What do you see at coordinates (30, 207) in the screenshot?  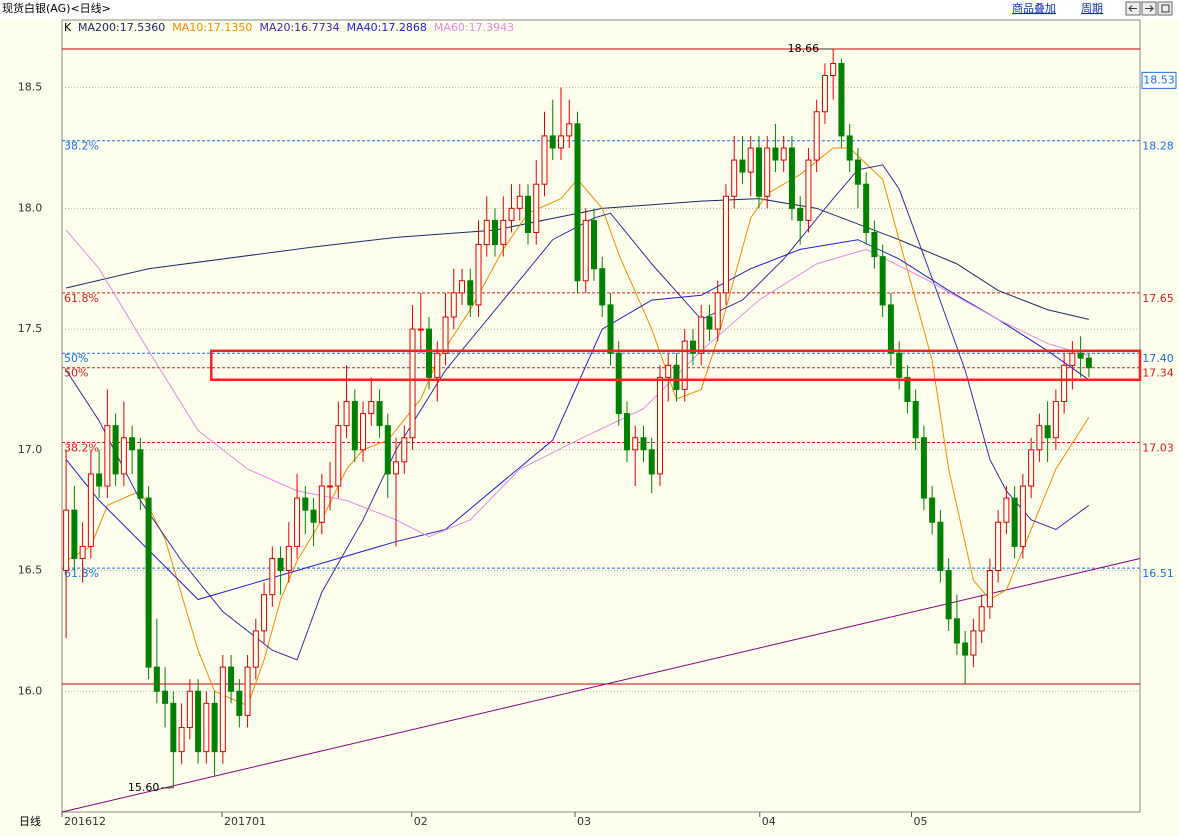 I see `y-tick-label: 18.0` at bounding box center [30, 207].